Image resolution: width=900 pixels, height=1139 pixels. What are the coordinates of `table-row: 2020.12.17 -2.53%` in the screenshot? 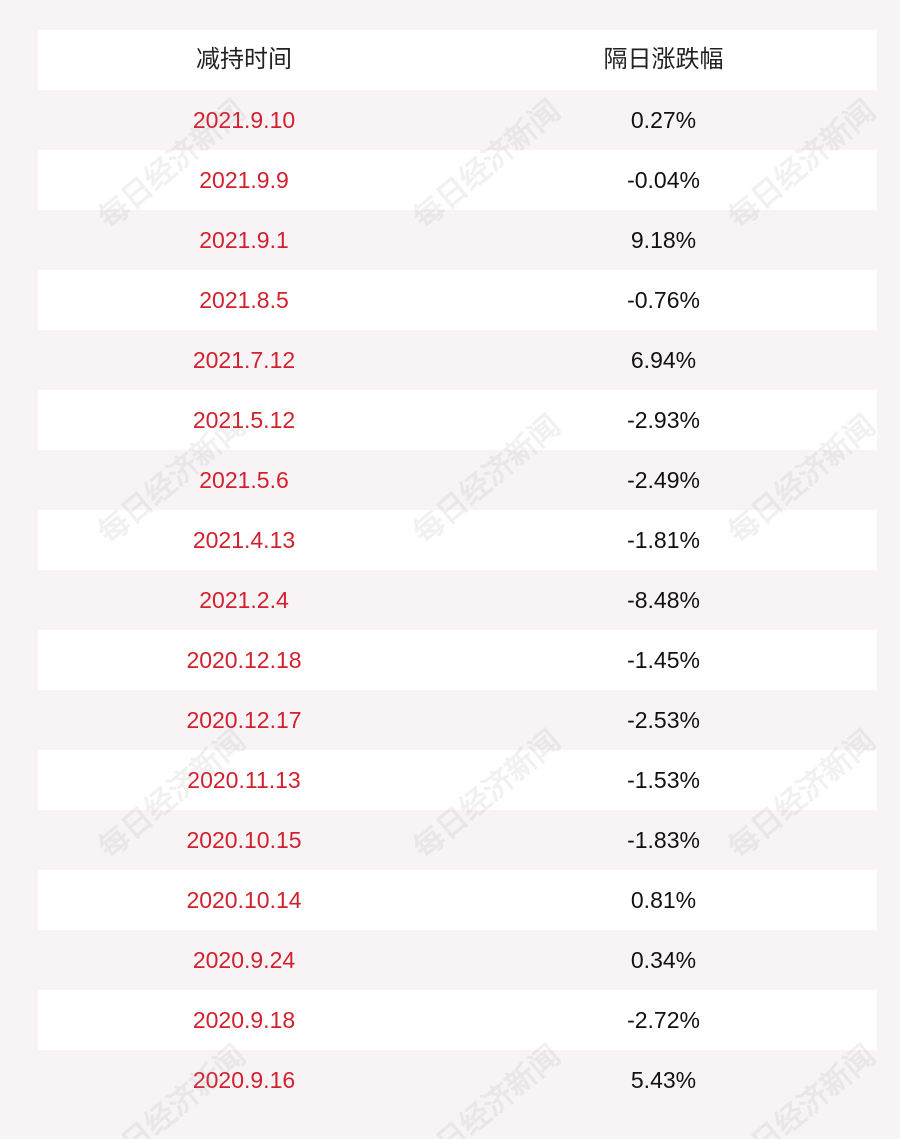 It's located at (457, 720).